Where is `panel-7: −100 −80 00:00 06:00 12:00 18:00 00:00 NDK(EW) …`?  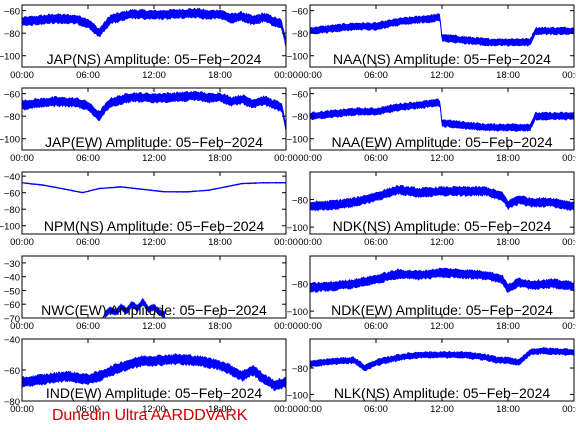 panel-7: −100 −80 00:00 06:00 12:00 18:00 00:00 NDK(EW) … is located at coordinates (431, 293).